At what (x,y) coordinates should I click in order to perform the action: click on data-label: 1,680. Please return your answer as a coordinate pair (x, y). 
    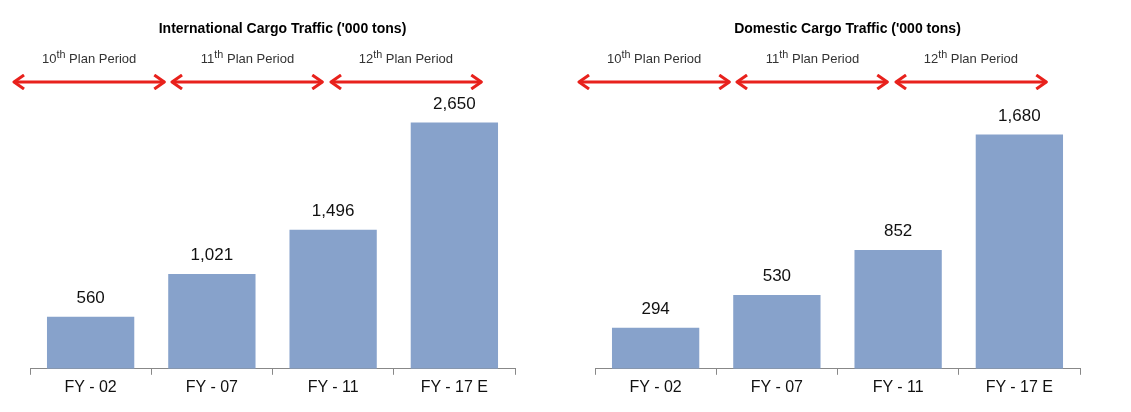
    Looking at the image, I should click on (1019, 116).